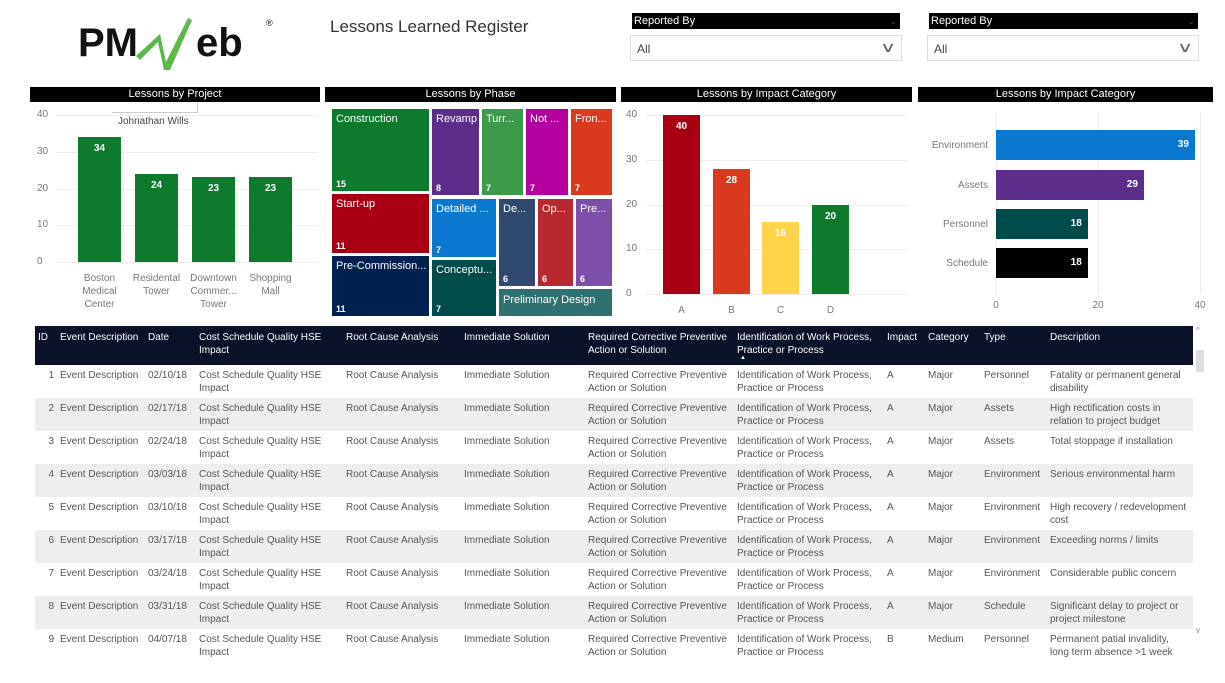 Image resolution: width=1225 pixels, height=683 pixels. Describe the element at coordinates (959, 145) in the screenshot. I see `category-label: Environment` at that location.